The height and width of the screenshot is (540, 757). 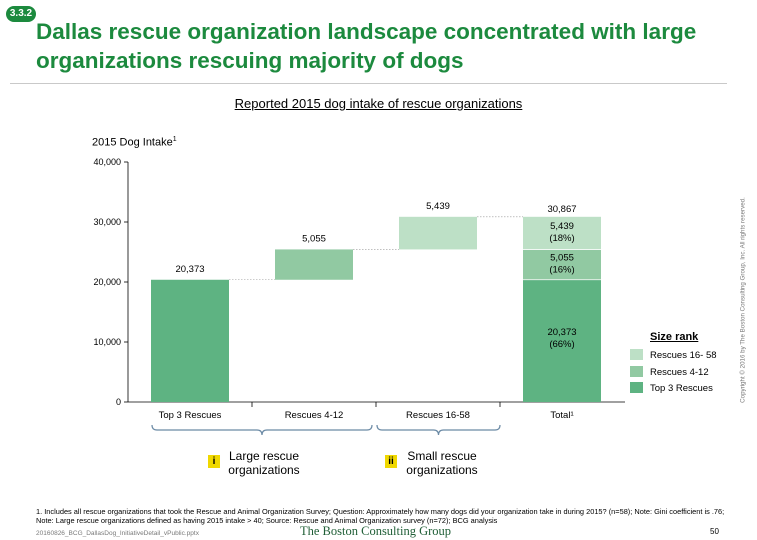 I want to click on y-axis-title: 2015 Dog Intake1, so click(x=134, y=142).